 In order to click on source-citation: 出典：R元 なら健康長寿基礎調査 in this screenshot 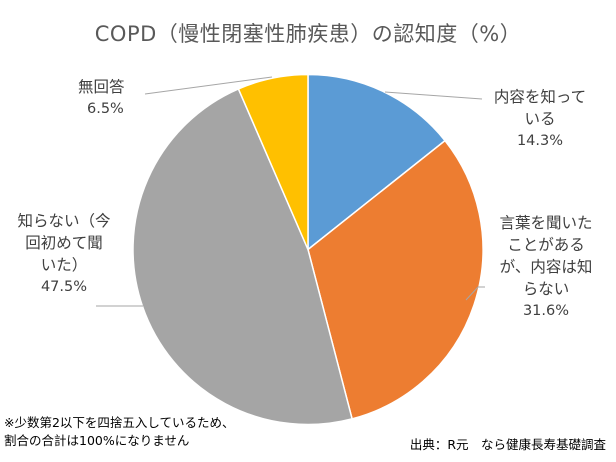, I will do `click(507, 444)`.